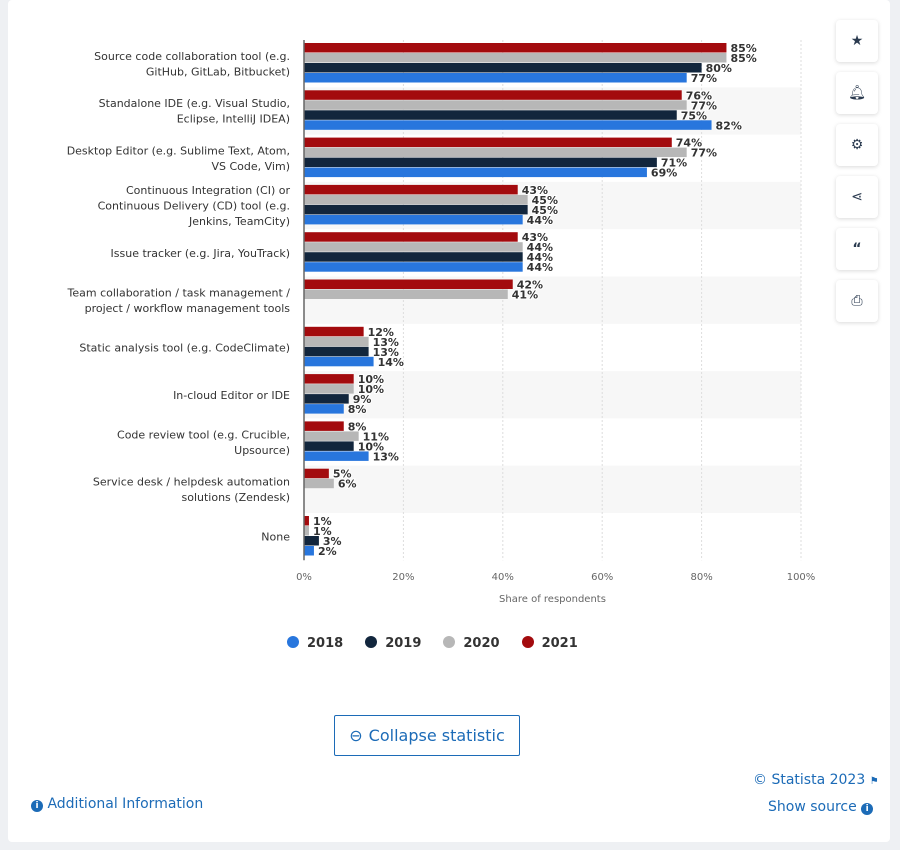 The height and width of the screenshot is (850, 900). Describe the element at coordinates (674, 163) in the screenshot. I see `data-label: 71%` at that location.